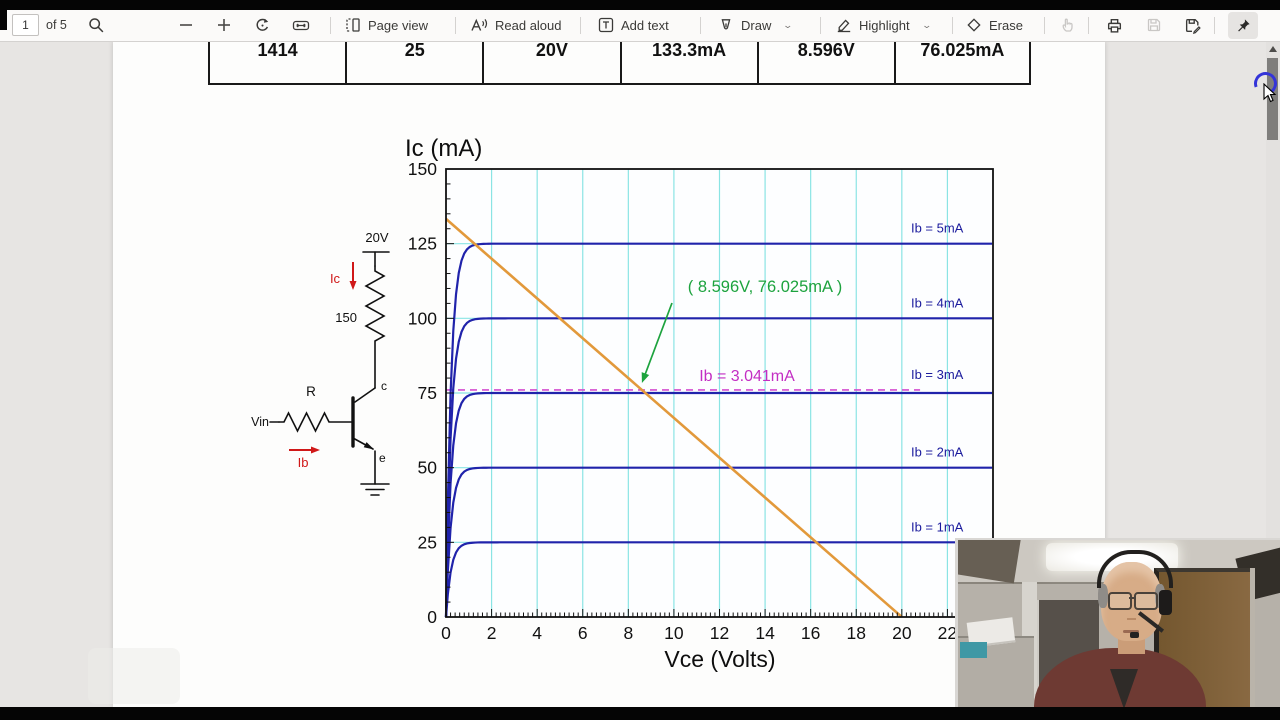 The image size is (1280, 720). I want to click on emitter-arrowhead, so click(368, 446).